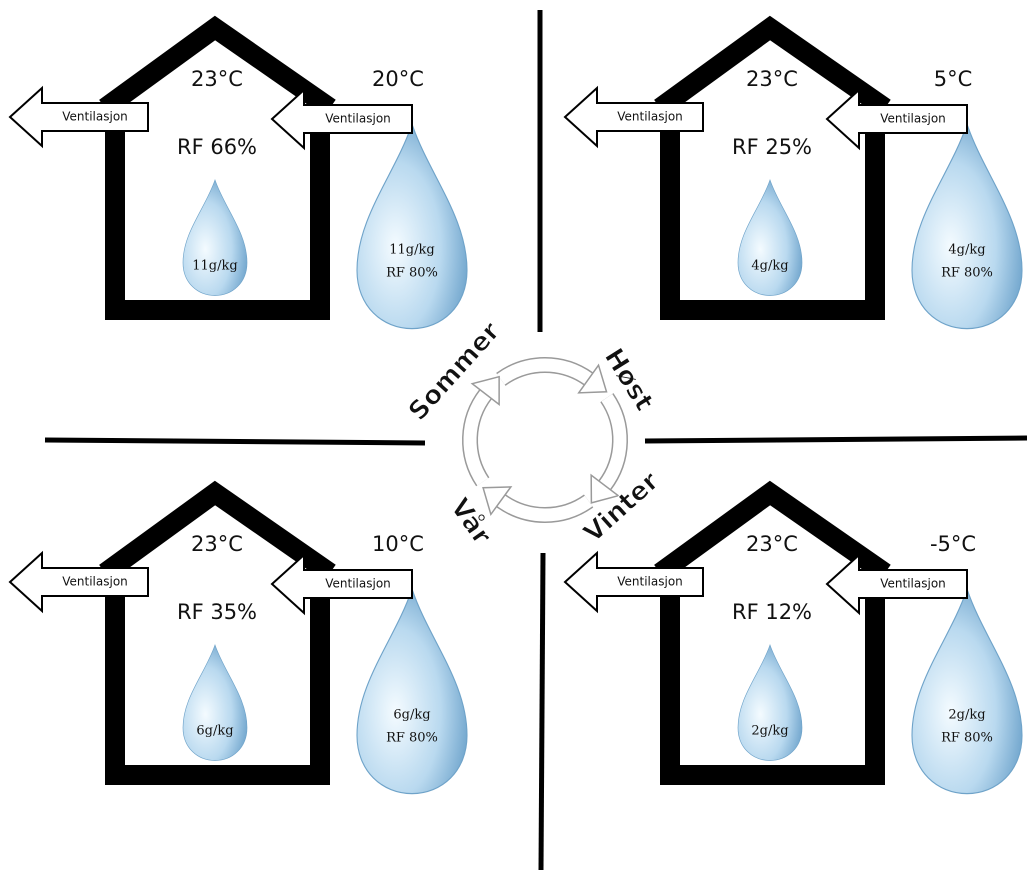 This screenshot has height=873, width=1032. I want to click on outdoor-moisture: 6g/kg, so click(411, 715).